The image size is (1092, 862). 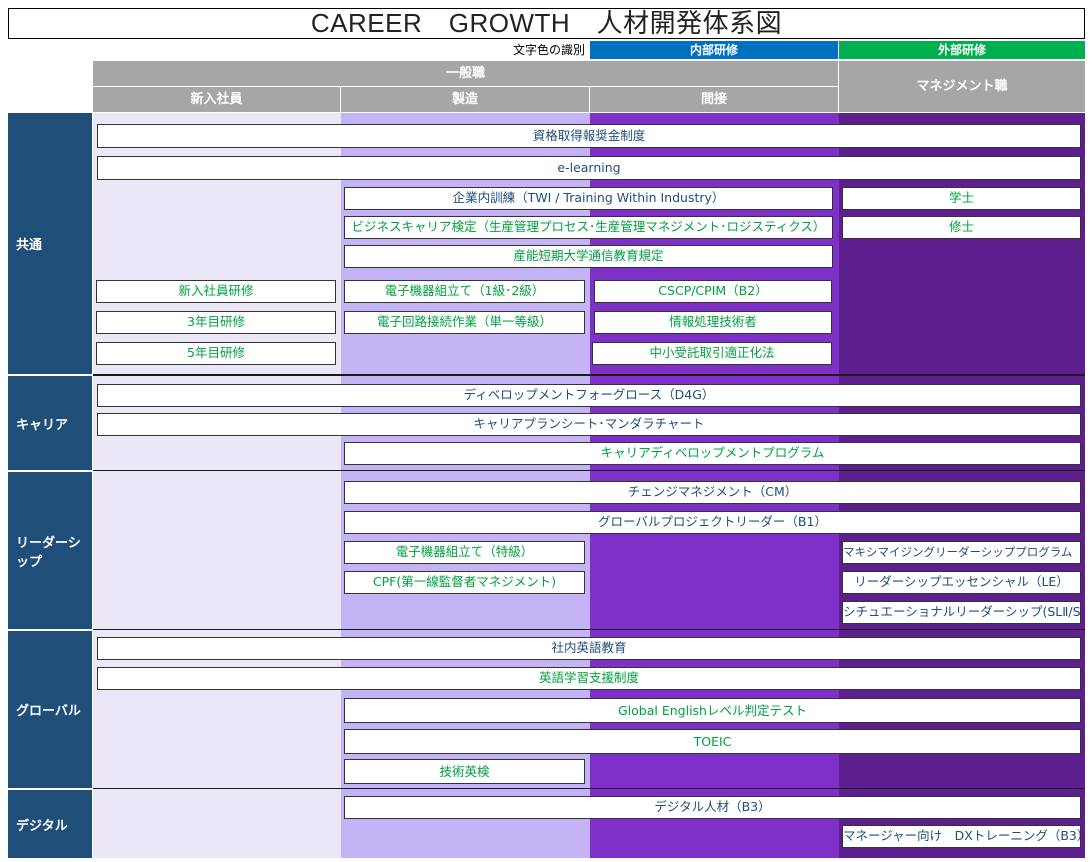 What do you see at coordinates (50, 243) in the screenshot?
I see `category-common: 共通` at bounding box center [50, 243].